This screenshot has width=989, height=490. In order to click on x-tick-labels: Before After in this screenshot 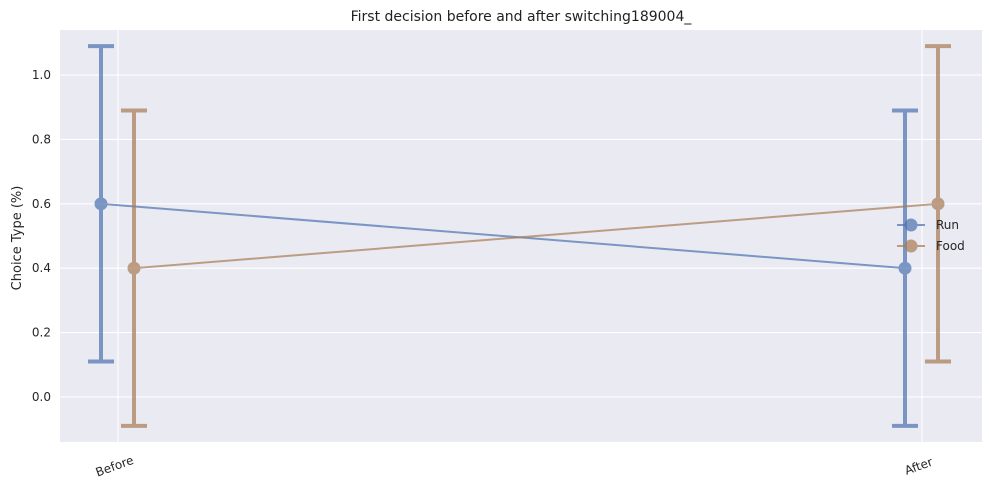, I will do `click(514, 466)`.